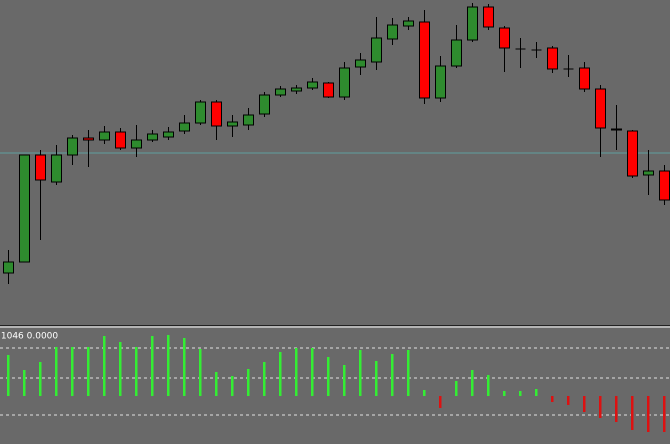  I want to click on indicator-label: .1046 0.0000, so click(29, 337).